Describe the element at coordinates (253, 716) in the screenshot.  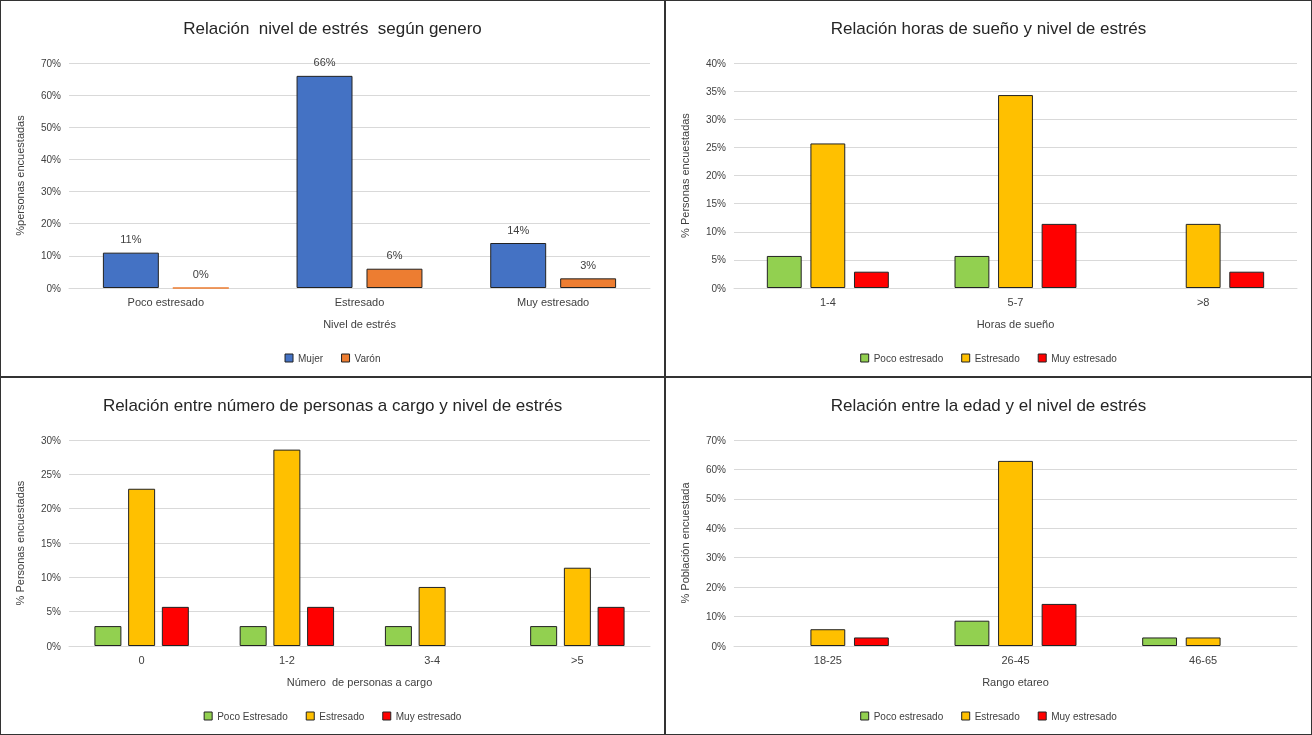
I see `legend-label: Poco Estresado` at that location.